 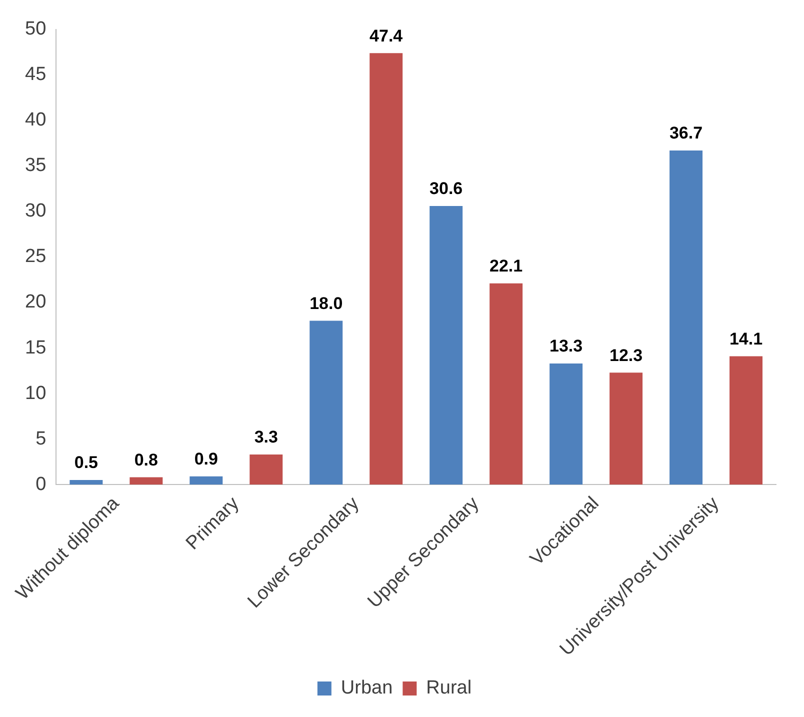 I want to click on data-label: 0.9, so click(x=206, y=459).